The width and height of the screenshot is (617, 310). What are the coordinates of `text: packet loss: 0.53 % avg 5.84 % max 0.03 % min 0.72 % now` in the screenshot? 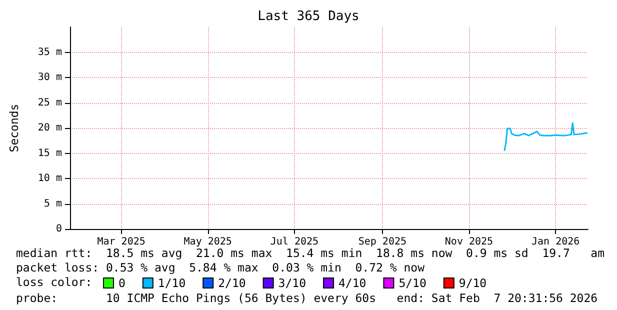 It's located at (220, 267).